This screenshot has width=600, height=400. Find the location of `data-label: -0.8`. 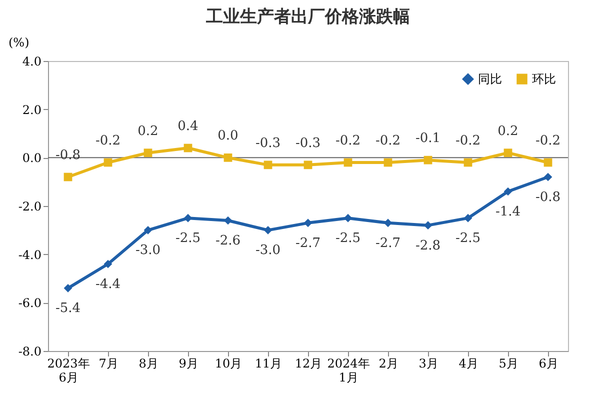

data-label: -0.8 is located at coordinates (548, 197).